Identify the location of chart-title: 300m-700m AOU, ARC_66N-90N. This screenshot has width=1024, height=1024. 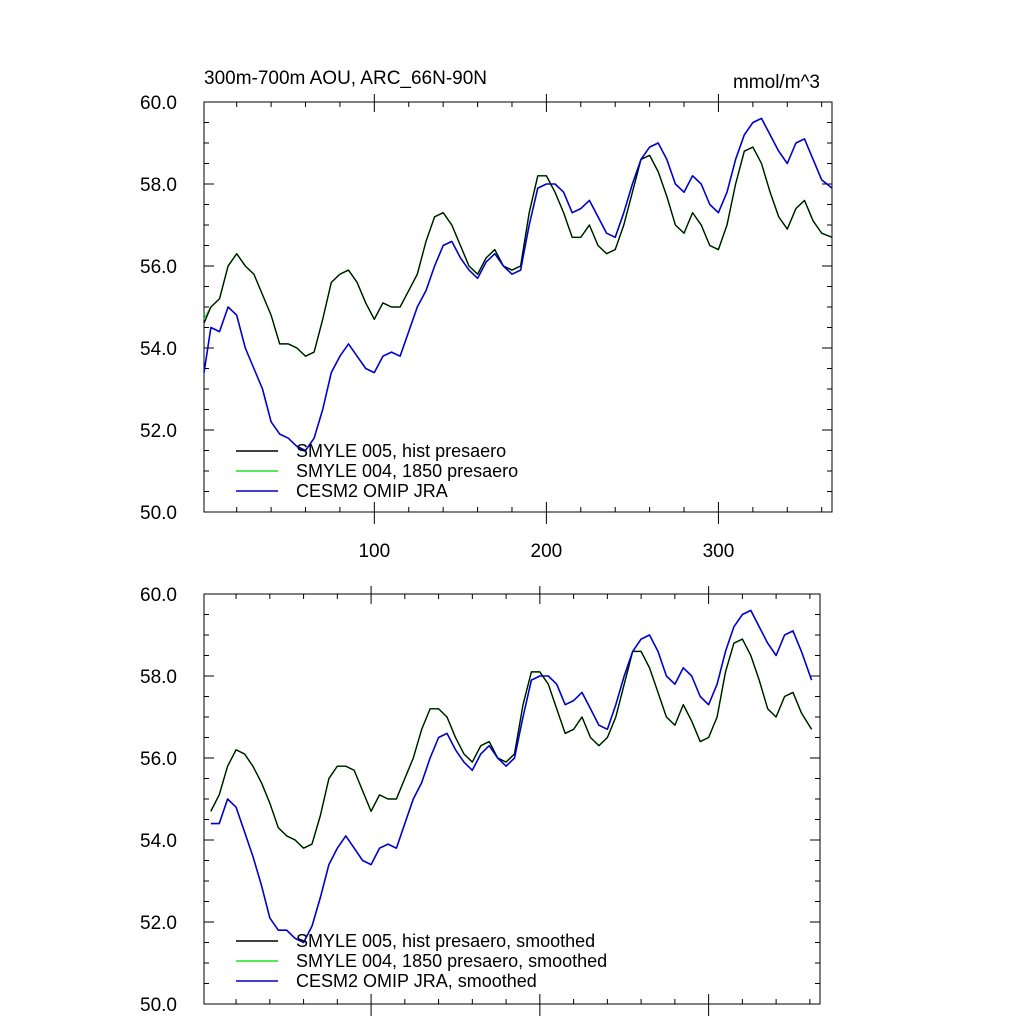
(345, 78).